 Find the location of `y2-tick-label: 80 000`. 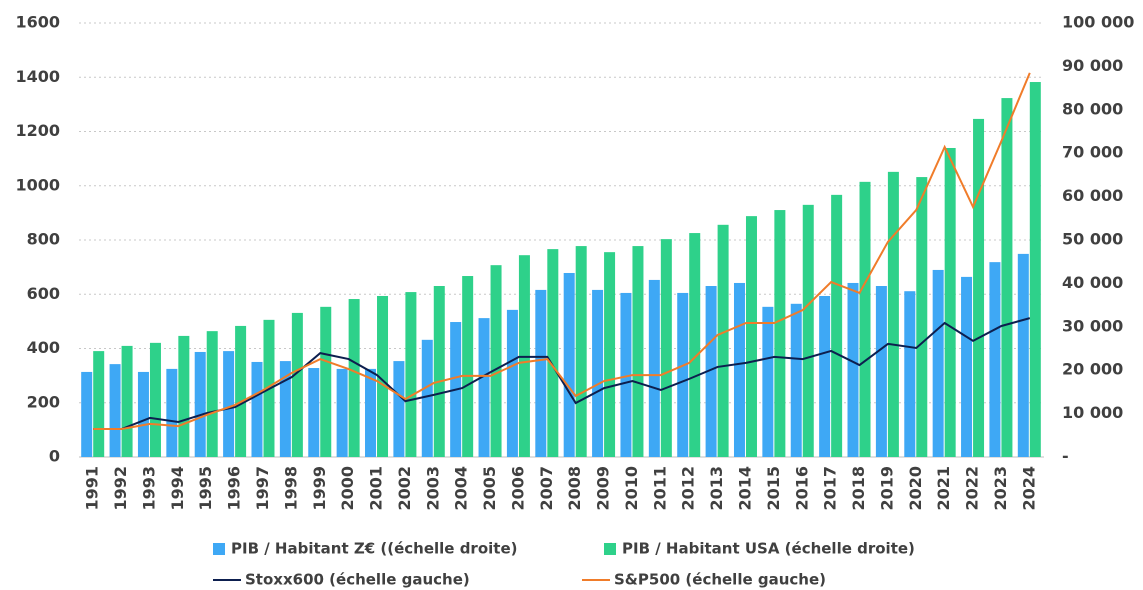

y2-tick-label: 80 000 is located at coordinates (1092, 108).